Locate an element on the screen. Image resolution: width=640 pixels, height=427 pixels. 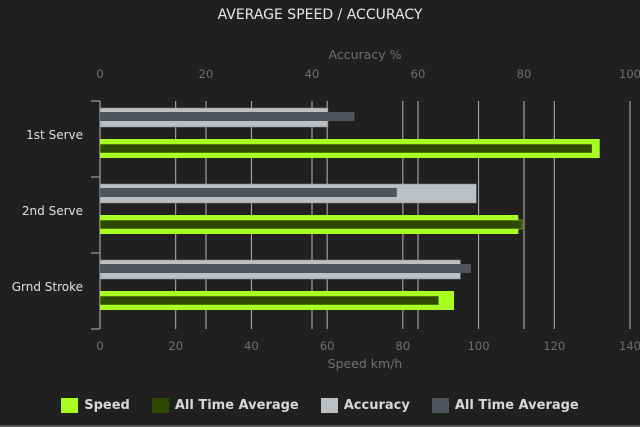
speed-tick-label: 40 is located at coordinates (251, 346).